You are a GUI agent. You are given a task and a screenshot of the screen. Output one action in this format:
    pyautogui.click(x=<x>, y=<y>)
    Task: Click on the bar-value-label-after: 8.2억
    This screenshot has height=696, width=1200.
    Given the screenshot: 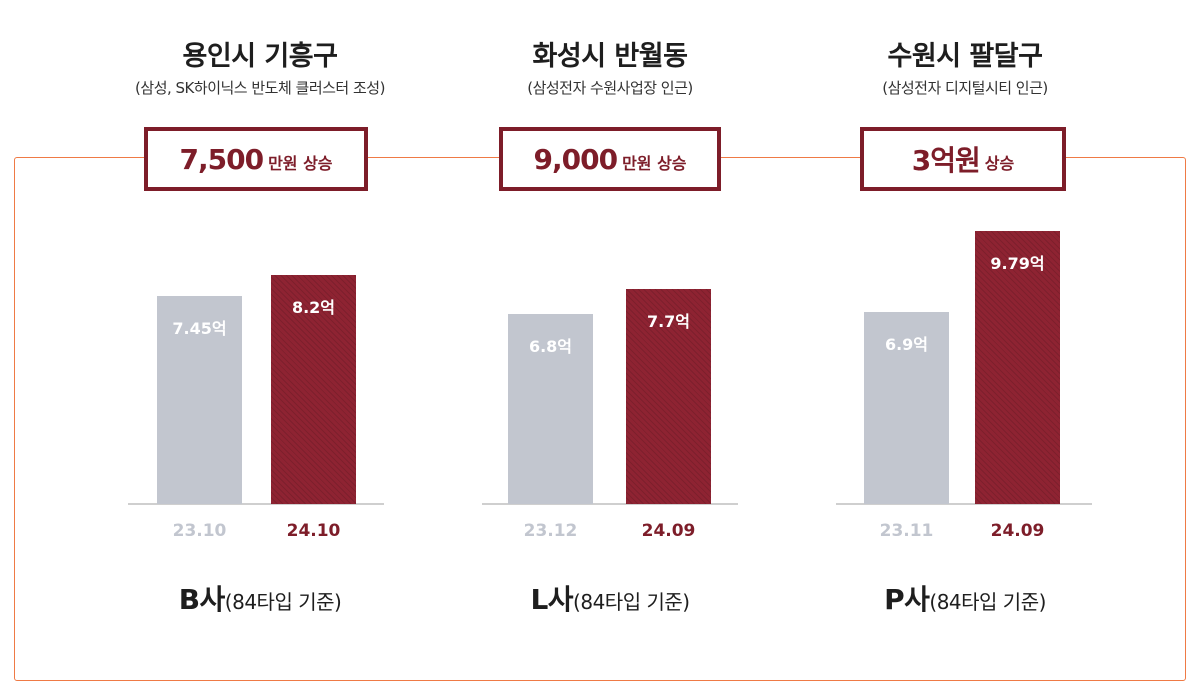 What is the action you would take?
    pyautogui.click(x=313, y=307)
    